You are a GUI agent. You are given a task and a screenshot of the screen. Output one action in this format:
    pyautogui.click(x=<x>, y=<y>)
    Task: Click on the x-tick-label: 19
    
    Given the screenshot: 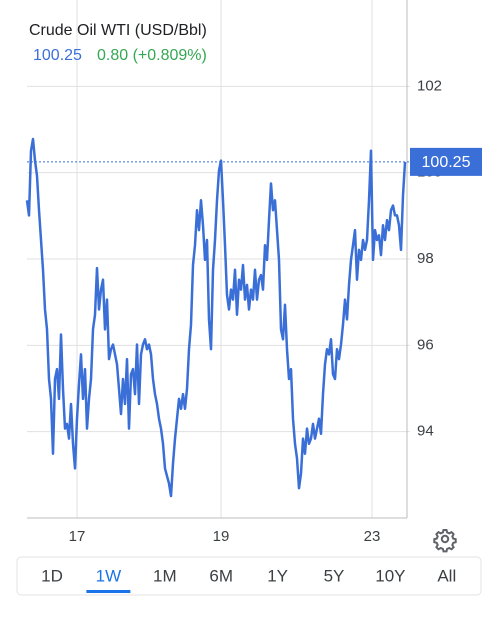 What is the action you would take?
    pyautogui.click(x=221, y=536)
    